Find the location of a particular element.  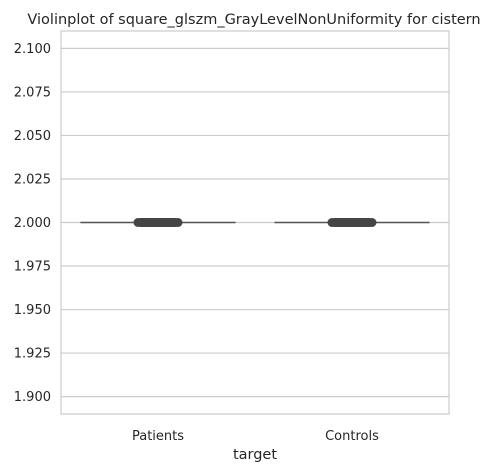

y-tick-label: 2.025 is located at coordinates (32, 179).